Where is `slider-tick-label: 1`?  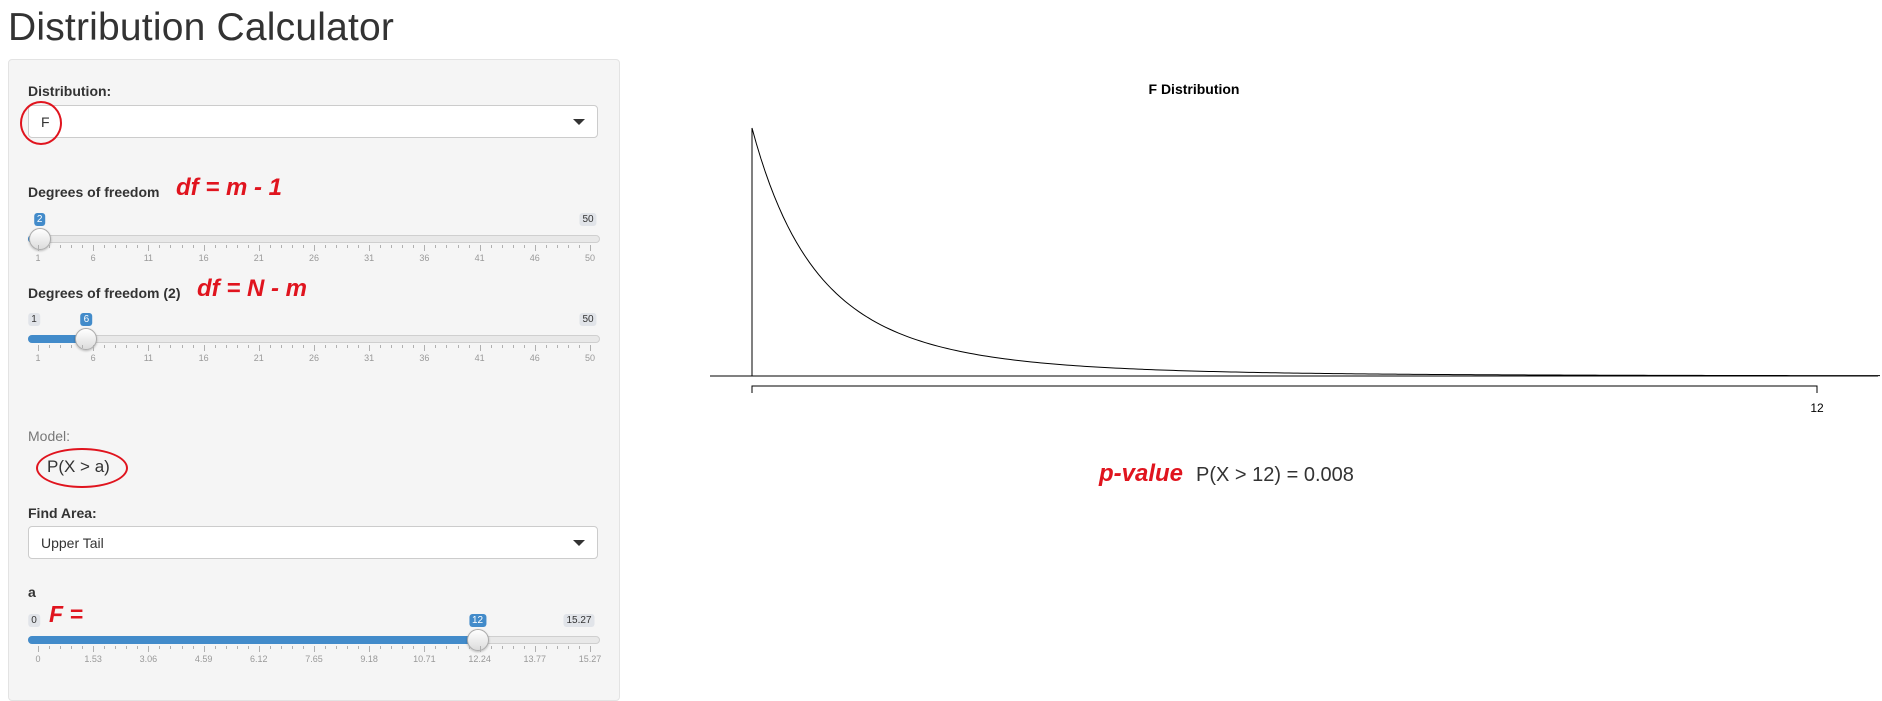 slider-tick-label: 1 is located at coordinates (38, 358).